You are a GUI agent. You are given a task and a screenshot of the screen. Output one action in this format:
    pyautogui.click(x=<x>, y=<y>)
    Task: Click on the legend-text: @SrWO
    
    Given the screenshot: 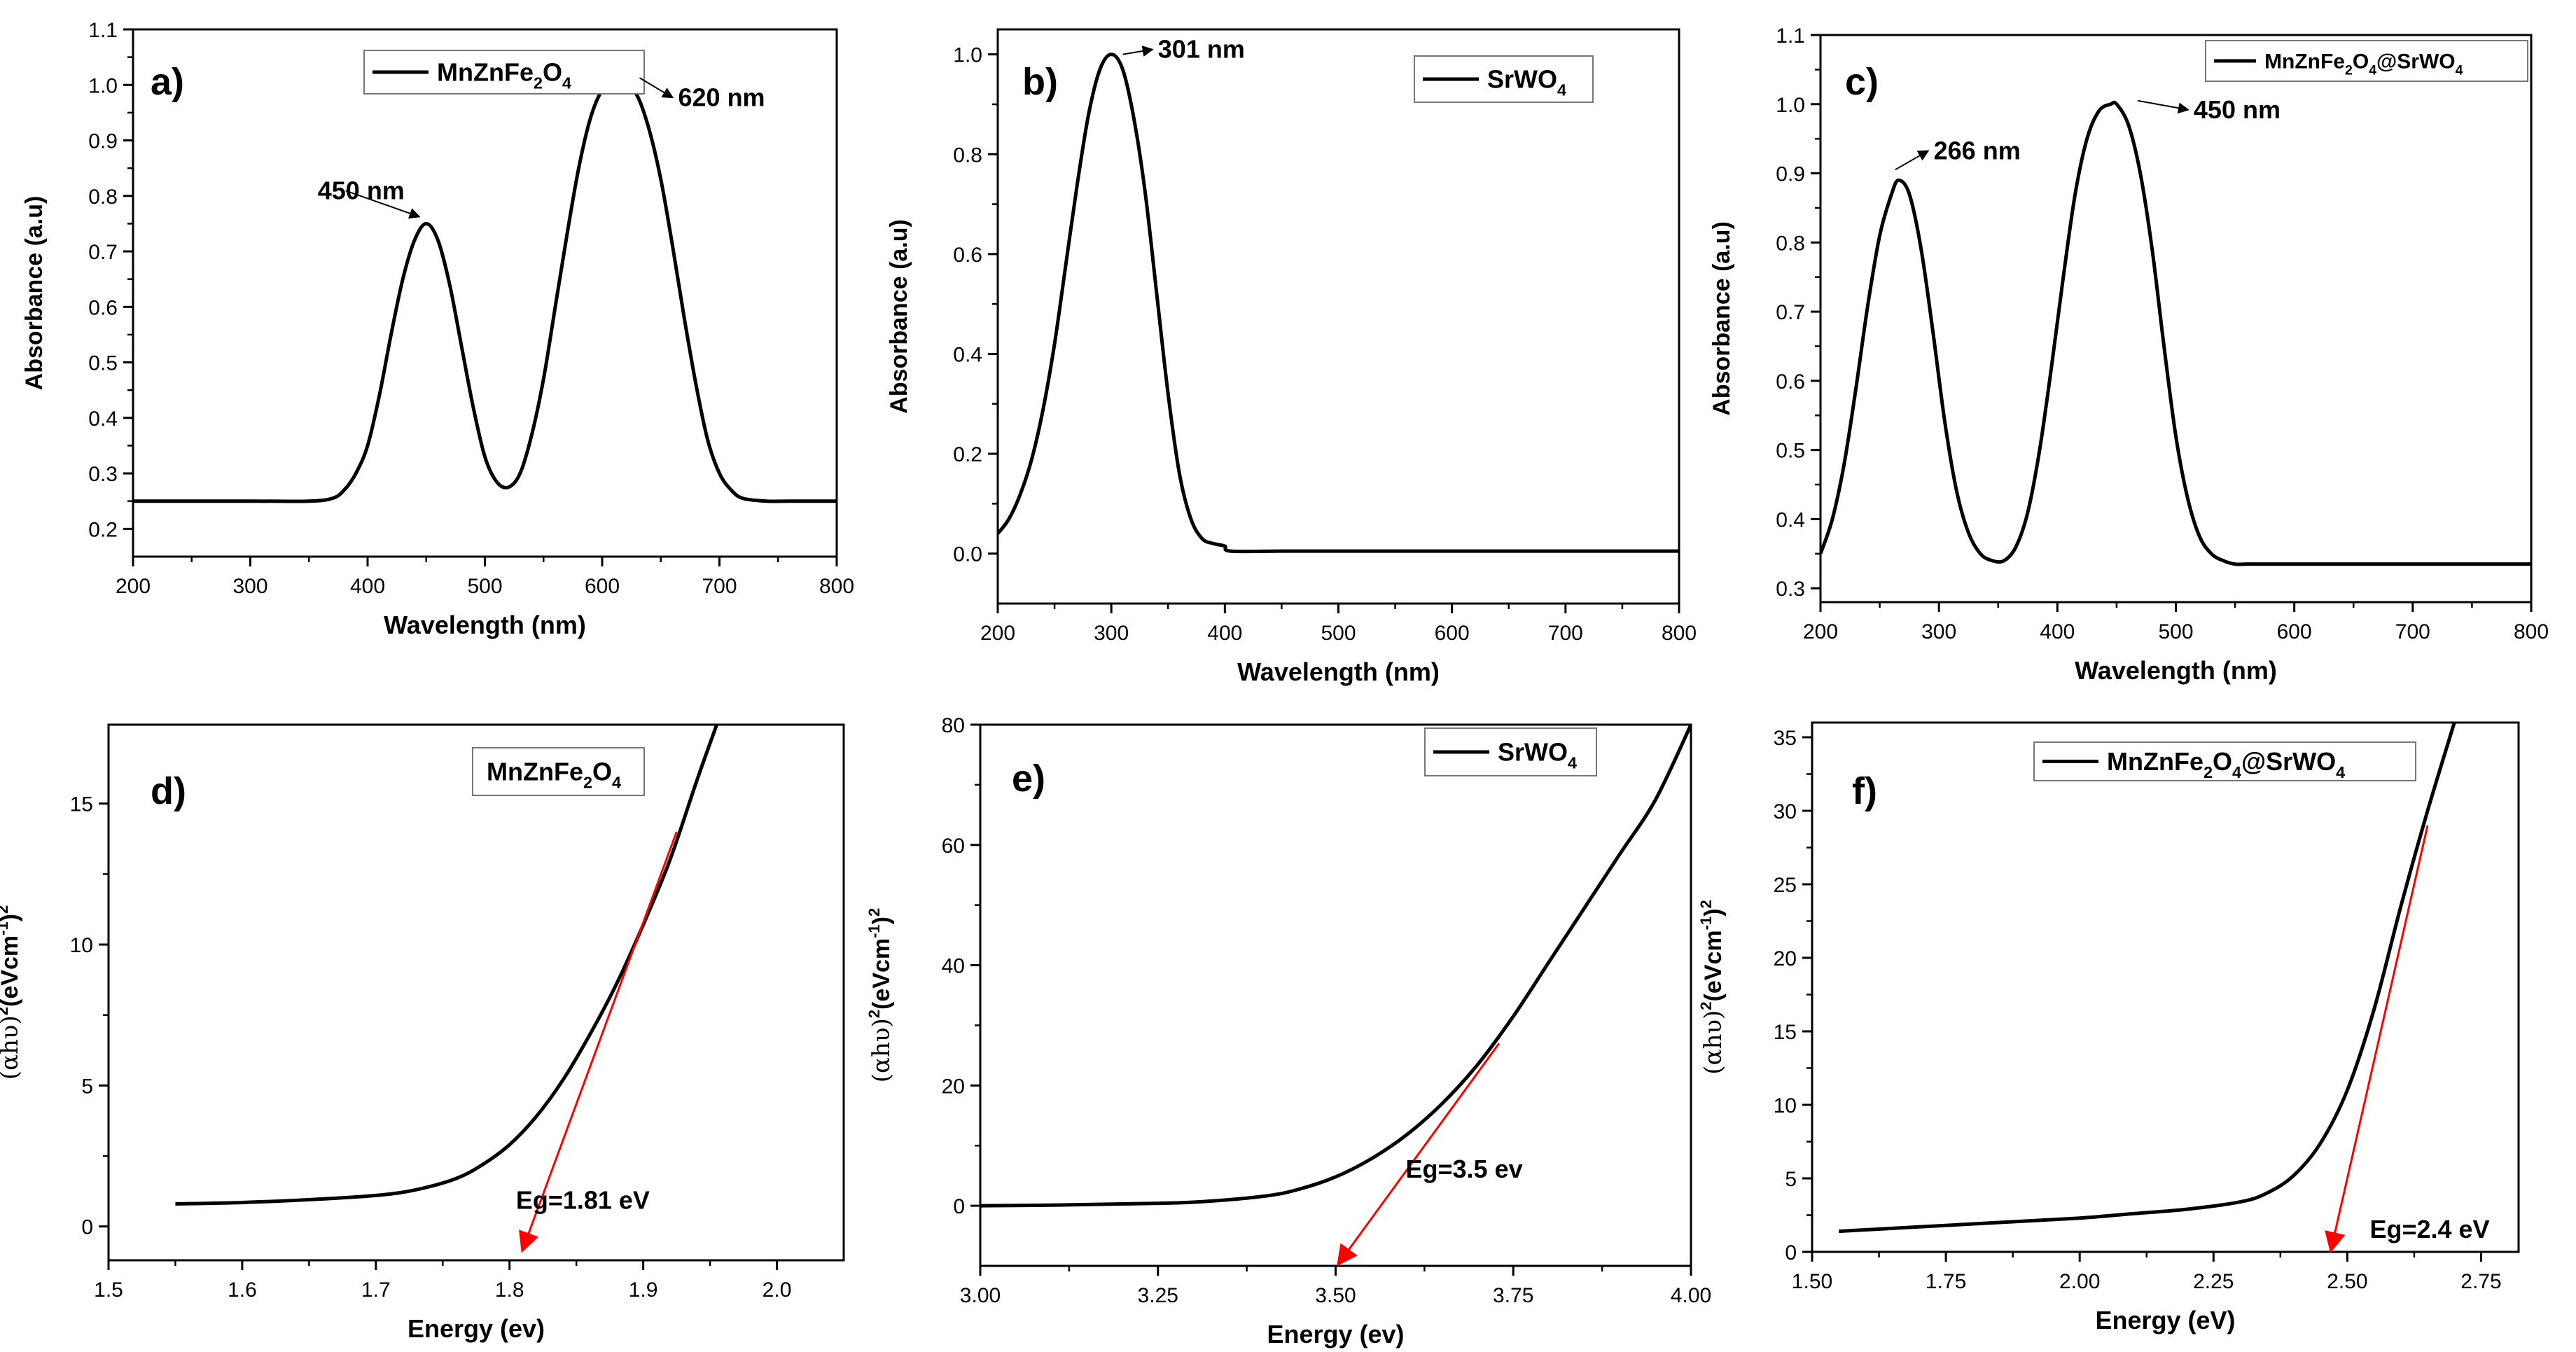 What is the action you would take?
    pyautogui.click(x=2416, y=62)
    